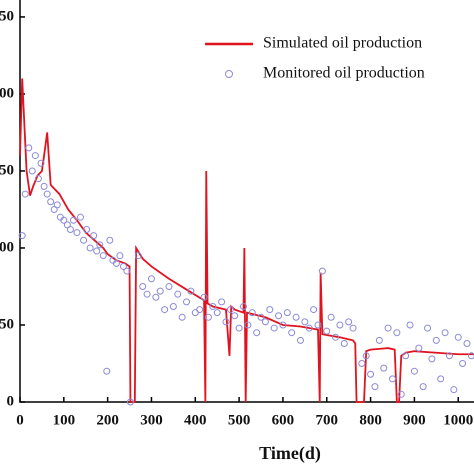  Describe the element at coordinates (370, 420) in the screenshot. I see `x-tick-label: 800` at that location.